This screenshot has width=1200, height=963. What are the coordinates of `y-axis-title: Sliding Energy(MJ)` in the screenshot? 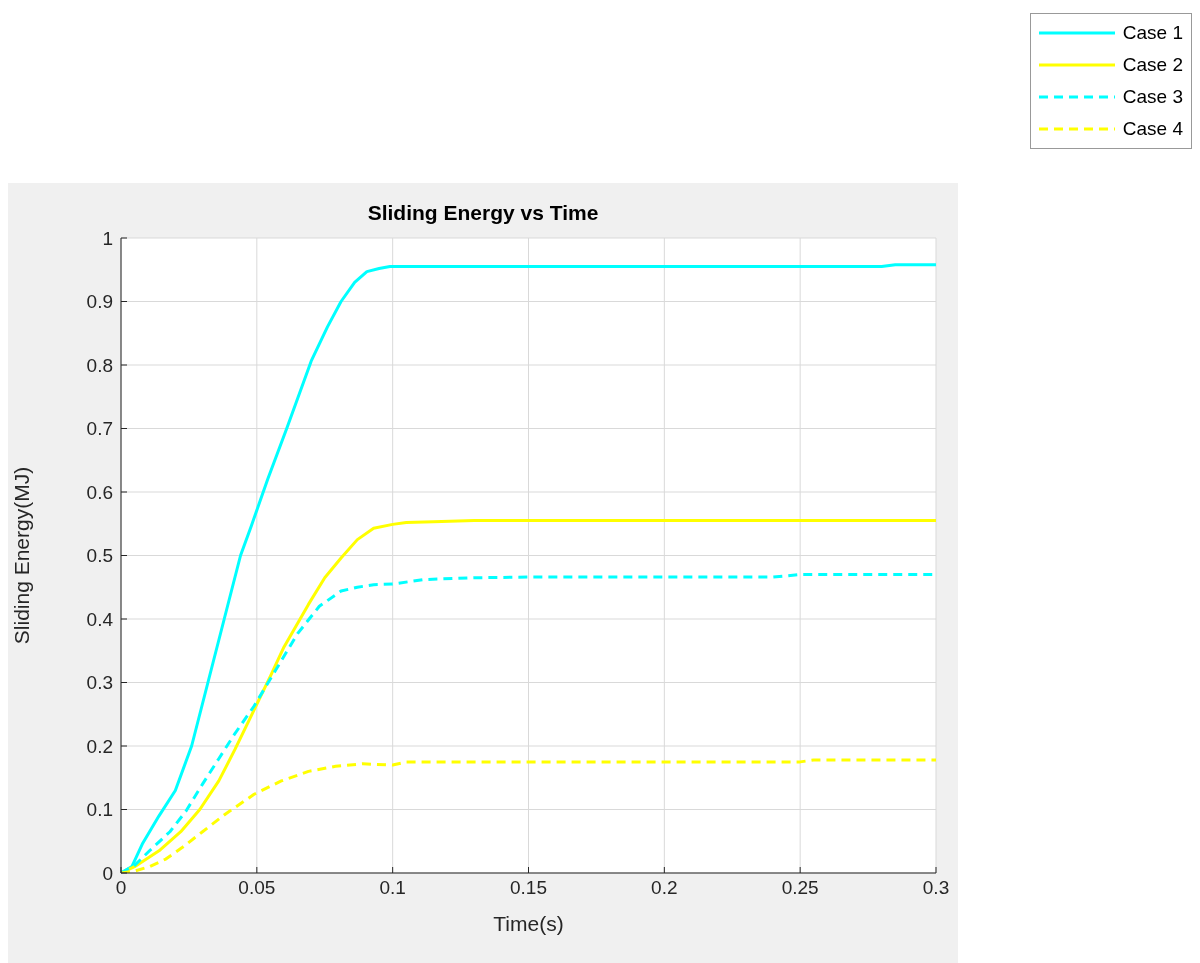 It's located at (22, 555).